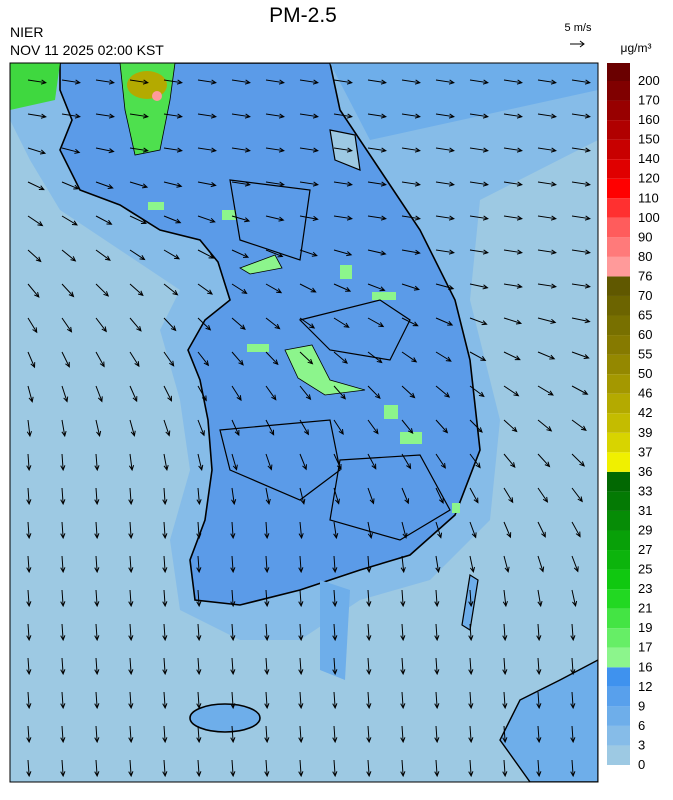 The width and height of the screenshot is (673, 800). Describe the element at coordinates (641, 744) in the screenshot. I see `colorbar-tick-label: 3` at that location.